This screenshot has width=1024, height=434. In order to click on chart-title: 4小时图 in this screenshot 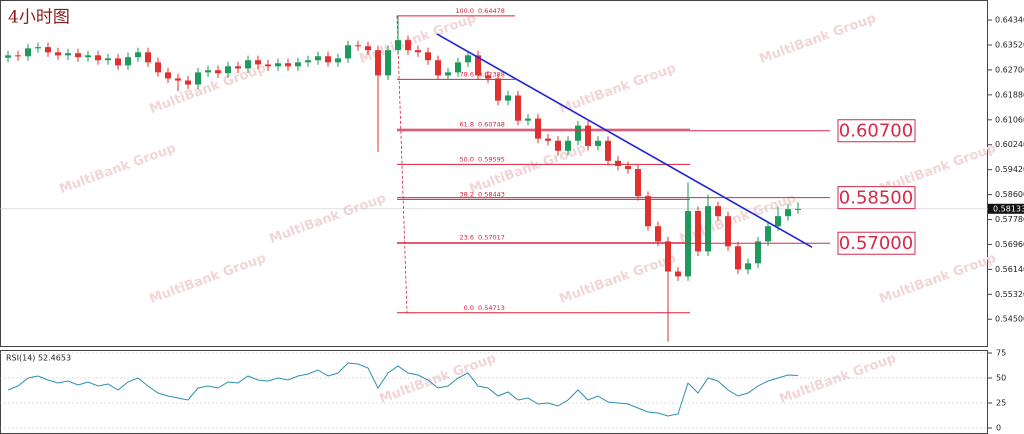, I will do `click(39, 18)`.